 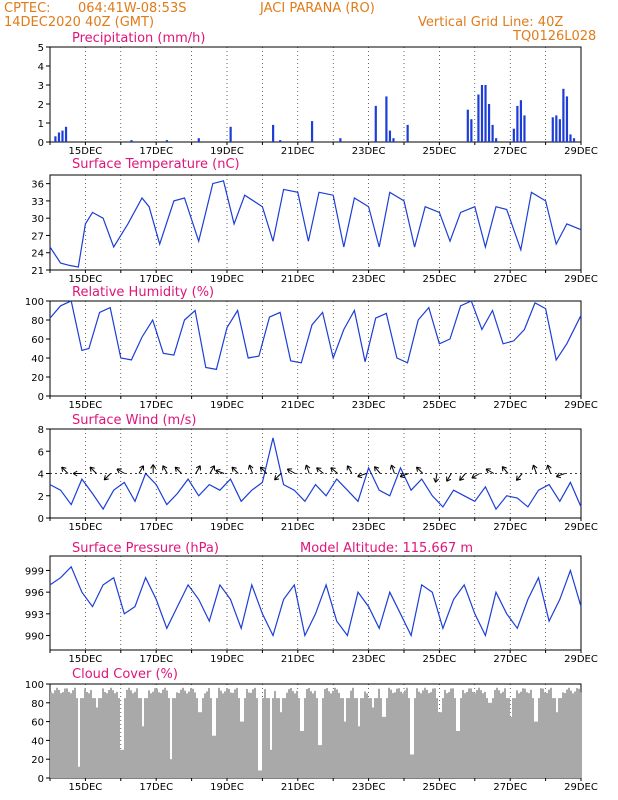 I want to click on panel-title: Surface Pressure (hPa), so click(x=145, y=548).